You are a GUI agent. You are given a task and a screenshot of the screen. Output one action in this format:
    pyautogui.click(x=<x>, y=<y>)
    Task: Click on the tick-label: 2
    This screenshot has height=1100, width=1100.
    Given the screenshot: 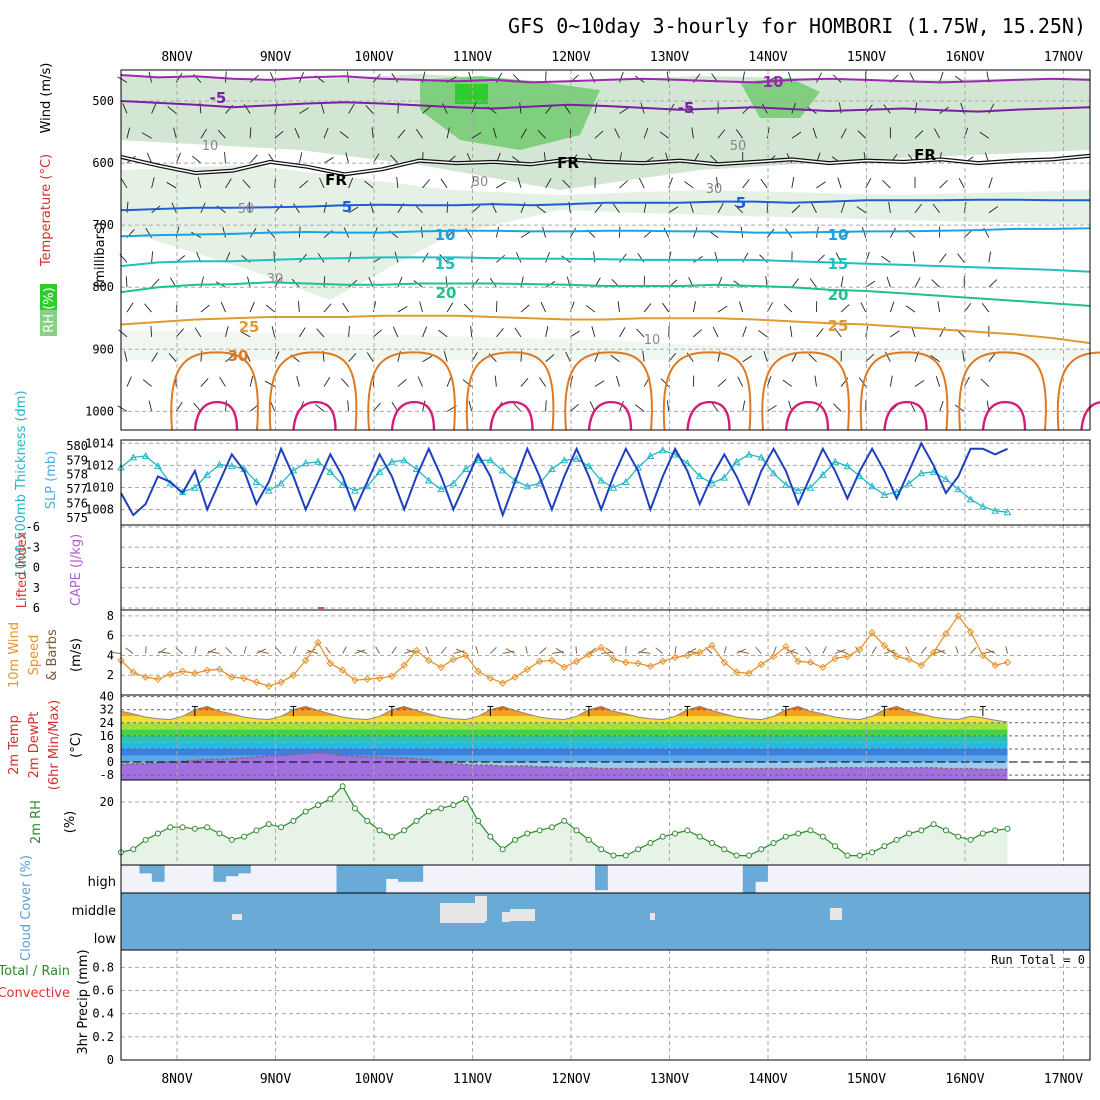 What is the action you would take?
    pyautogui.click(x=110, y=675)
    